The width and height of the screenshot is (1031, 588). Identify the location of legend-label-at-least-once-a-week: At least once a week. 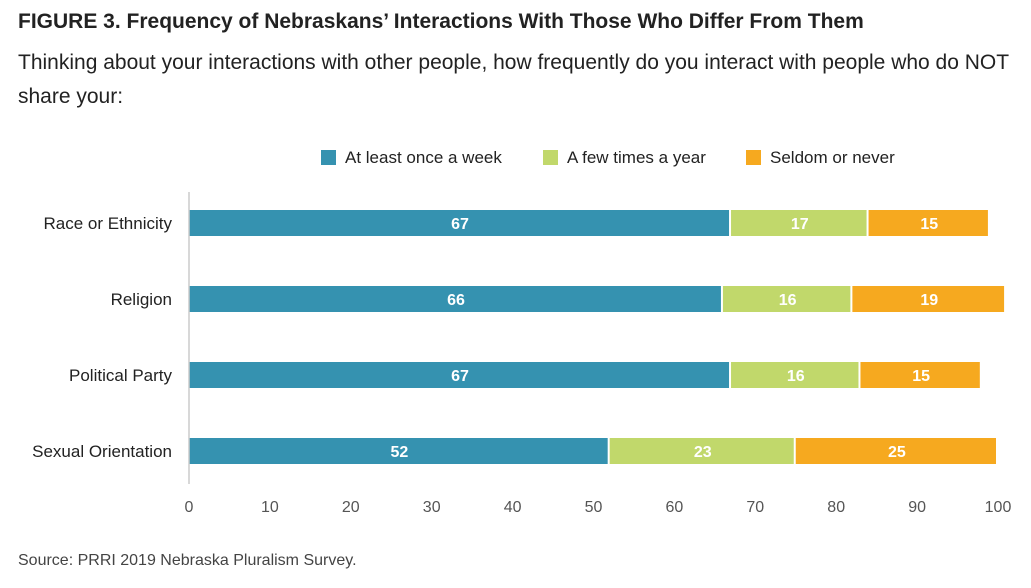
(423, 157).